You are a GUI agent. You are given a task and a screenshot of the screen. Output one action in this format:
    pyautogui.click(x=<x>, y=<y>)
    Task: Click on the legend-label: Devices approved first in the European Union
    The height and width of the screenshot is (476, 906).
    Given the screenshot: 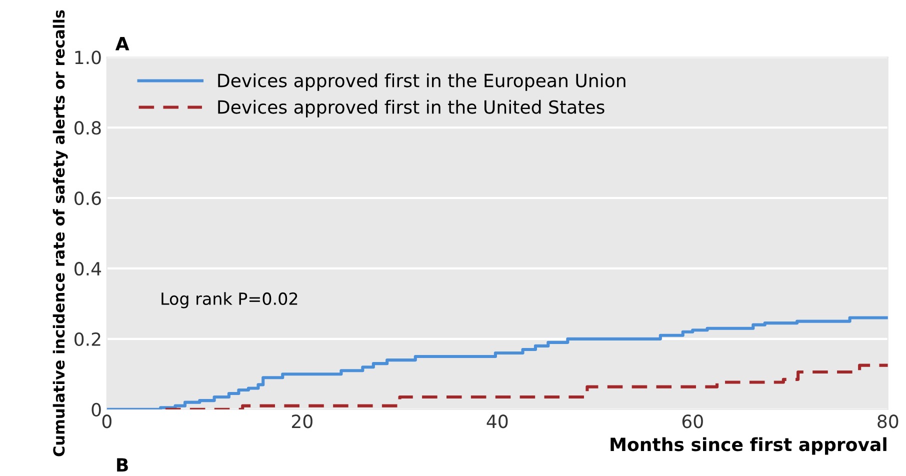 What is the action you would take?
    pyautogui.click(x=422, y=82)
    